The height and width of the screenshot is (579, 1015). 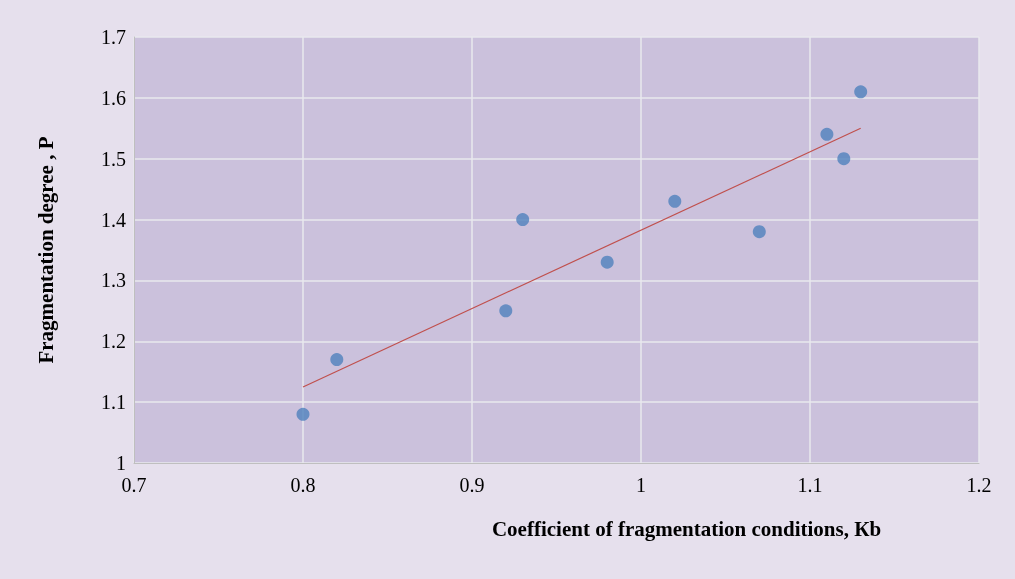 I want to click on y-tick-label: 1.1, so click(x=113, y=402).